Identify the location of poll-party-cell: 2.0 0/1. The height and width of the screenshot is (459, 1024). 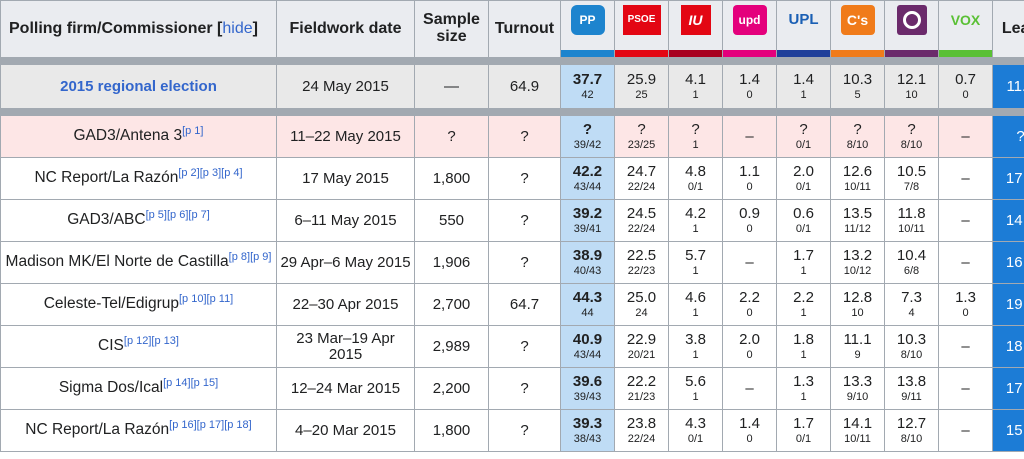
(803, 178).